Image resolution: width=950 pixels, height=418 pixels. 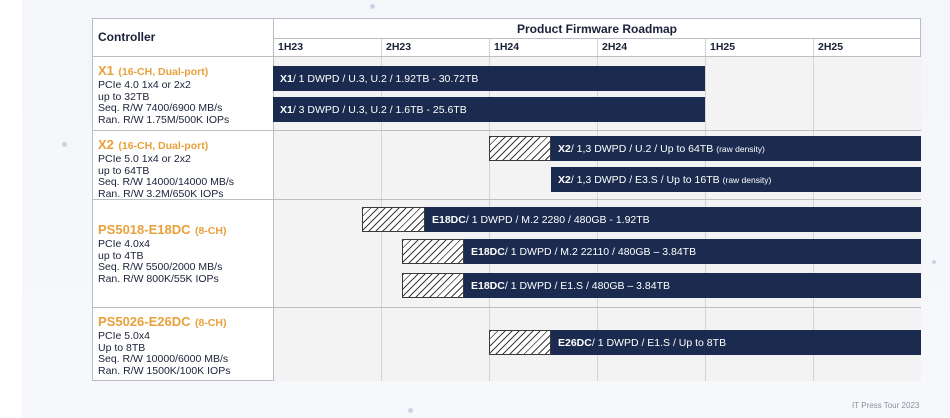 I want to click on event-credit: IT Press Tour 2023, so click(x=886, y=405).